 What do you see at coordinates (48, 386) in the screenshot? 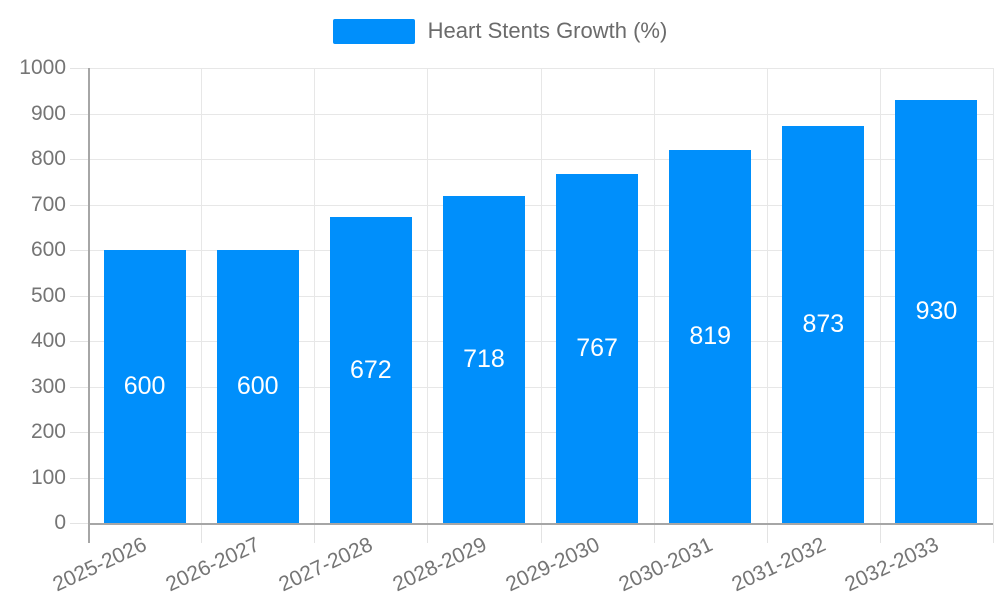
I see `y-axis-tick-label: 300` at bounding box center [48, 386].